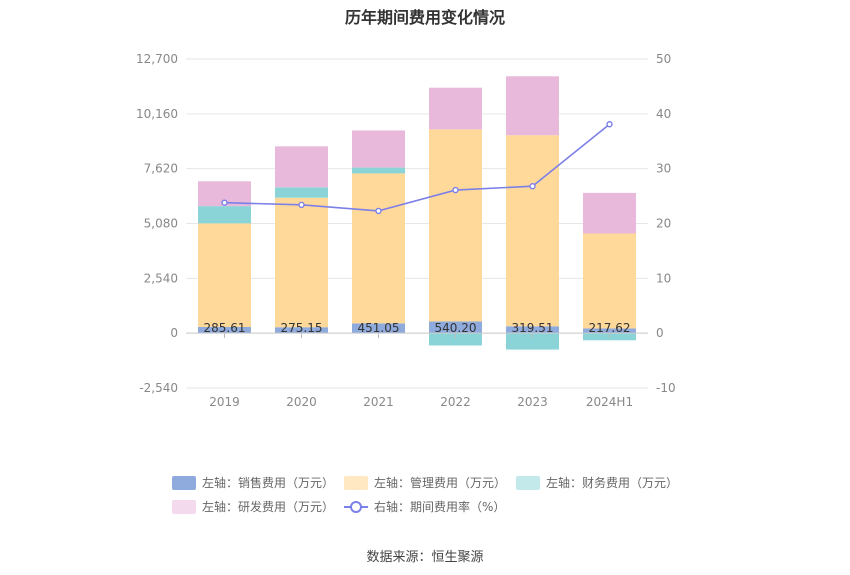 The image size is (850, 575). Describe the element at coordinates (158, 388) in the screenshot. I see `left-tick-label: -2,540` at that location.